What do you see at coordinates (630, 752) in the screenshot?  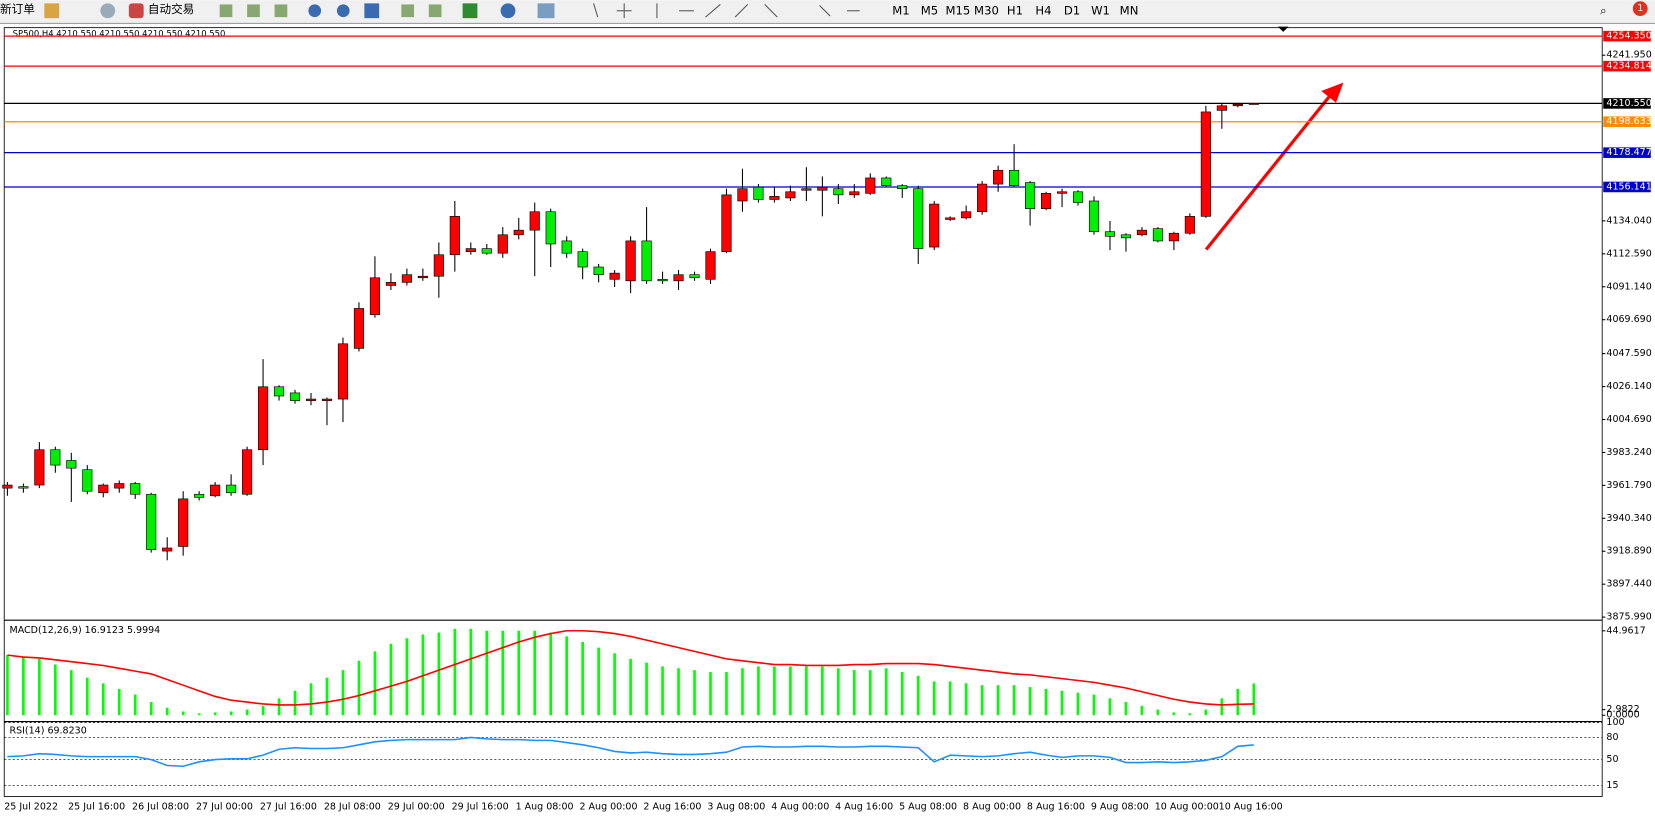 I see `rsi-line` at bounding box center [630, 752].